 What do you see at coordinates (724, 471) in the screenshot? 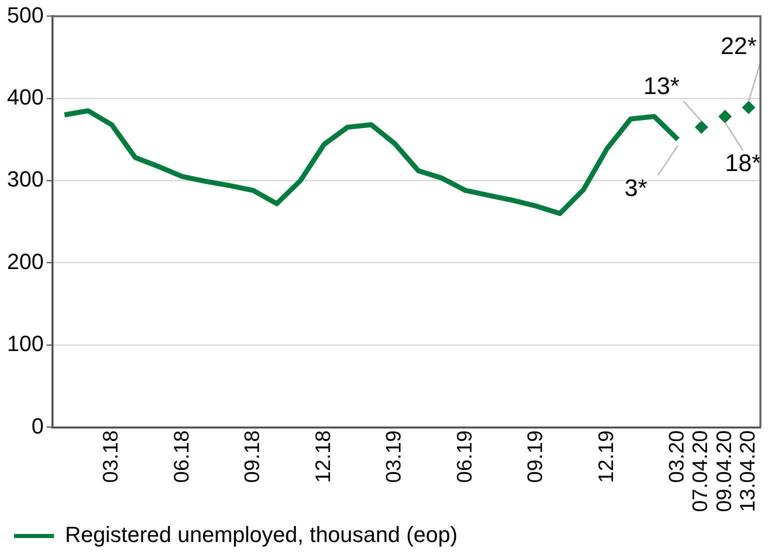
I see `x-tick-label: 09.04.20` at bounding box center [724, 471].